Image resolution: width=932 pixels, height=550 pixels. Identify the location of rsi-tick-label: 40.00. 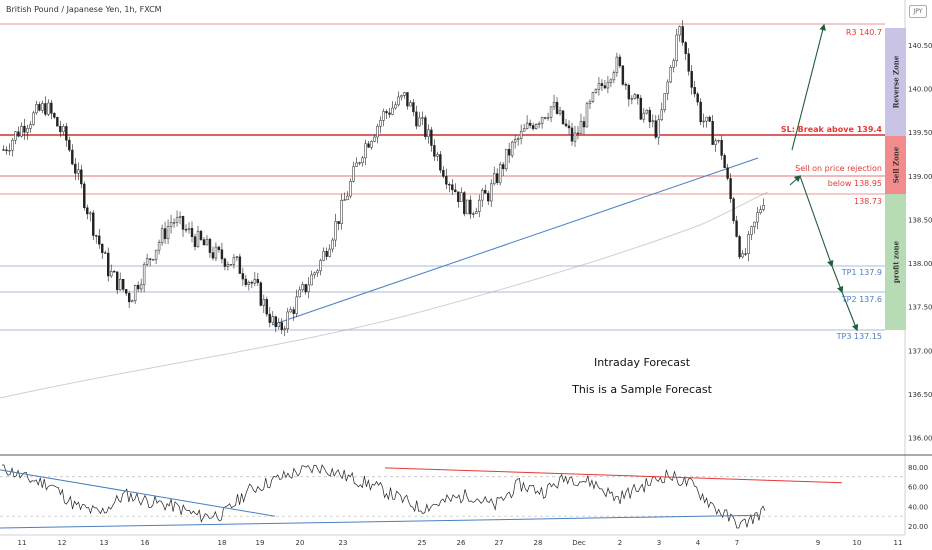
(918, 507).